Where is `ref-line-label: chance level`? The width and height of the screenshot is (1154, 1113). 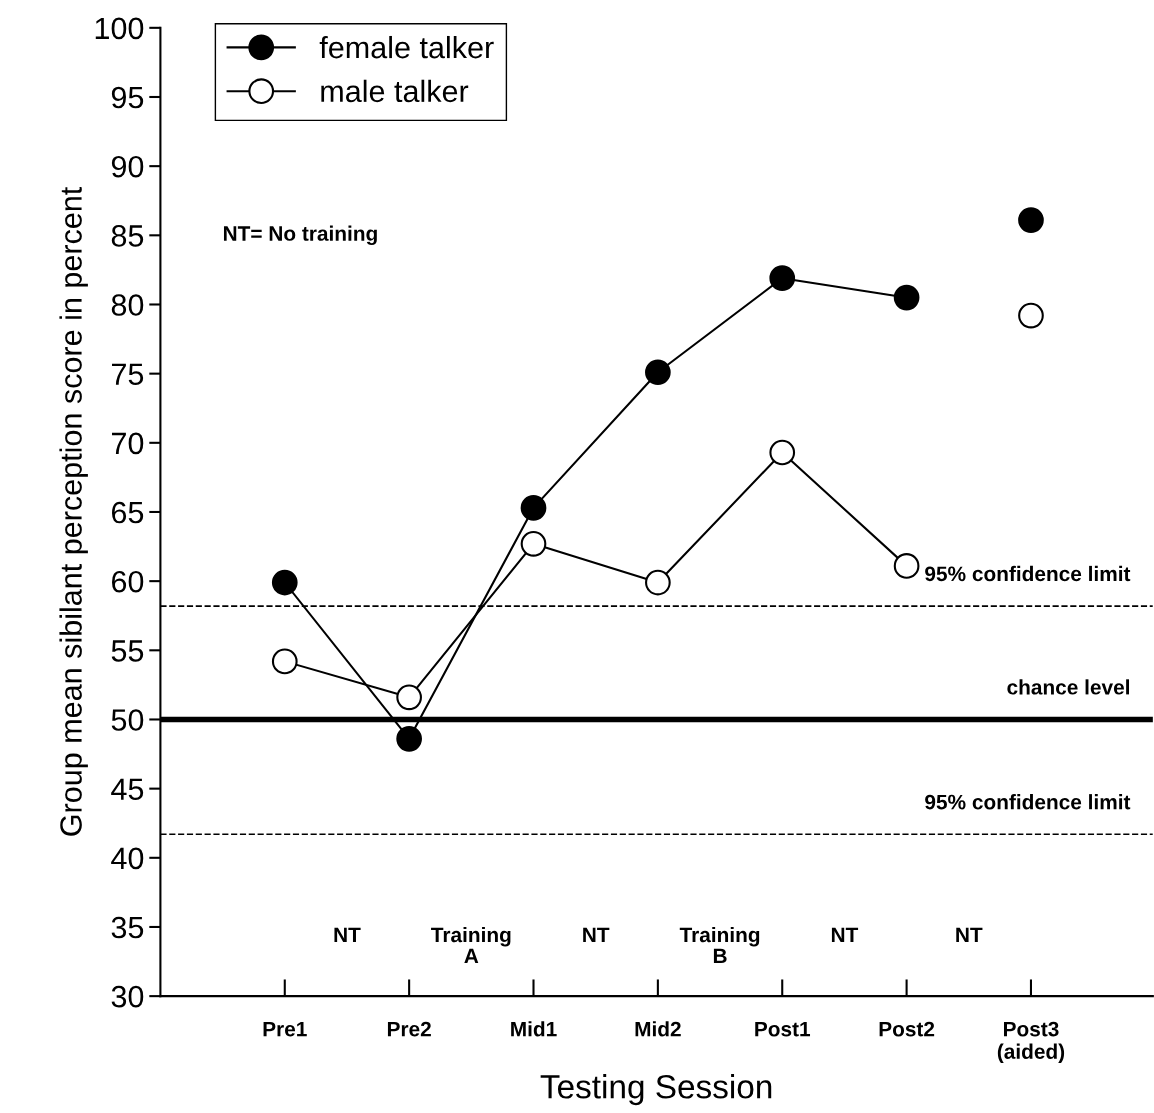 ref-line-label: chance level is located at coordinates (1068, 687).